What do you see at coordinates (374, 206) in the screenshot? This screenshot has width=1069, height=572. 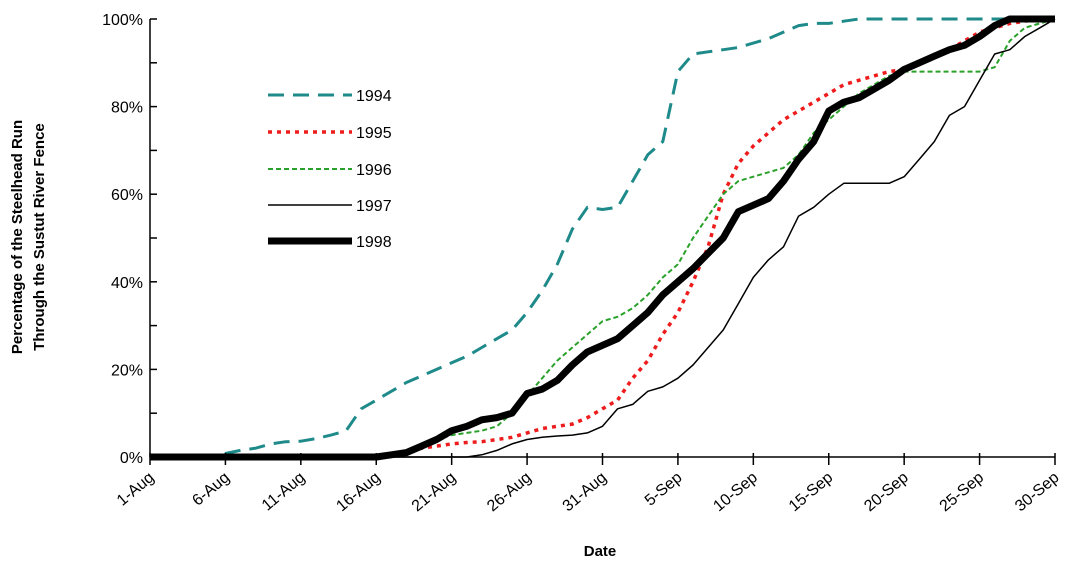 I see `legend-label-1997: 1997` at bounding box center [374, 206].